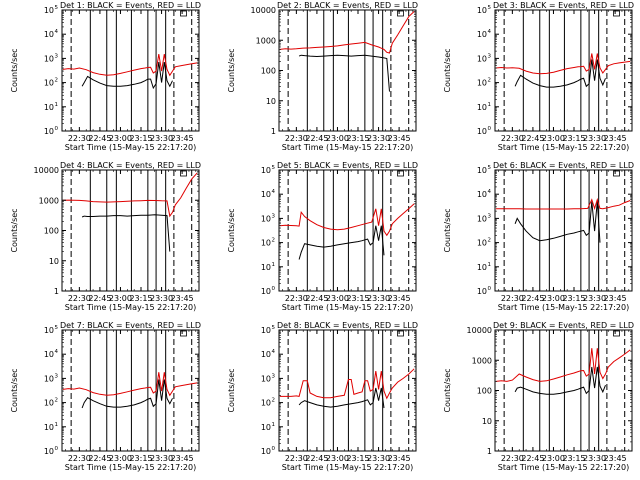  I want to click on y-tick-label: 100, so click(51, 231).